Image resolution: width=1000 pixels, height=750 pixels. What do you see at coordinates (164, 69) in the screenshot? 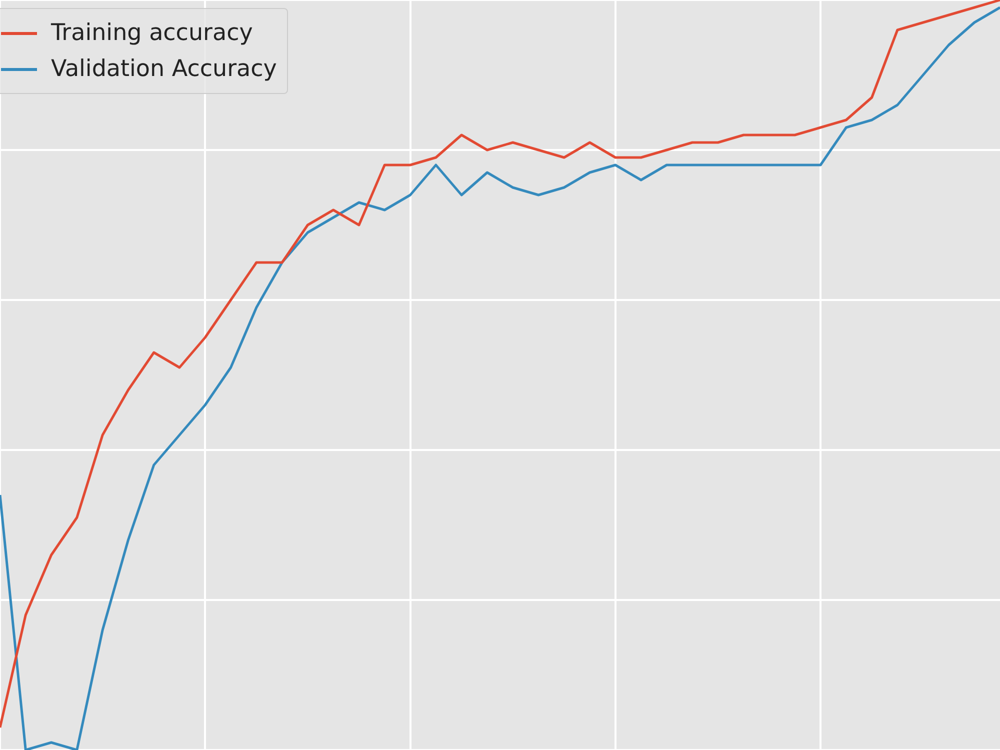
I see `legend-label: Validation Accuracy` at bounding box center [164, 69].